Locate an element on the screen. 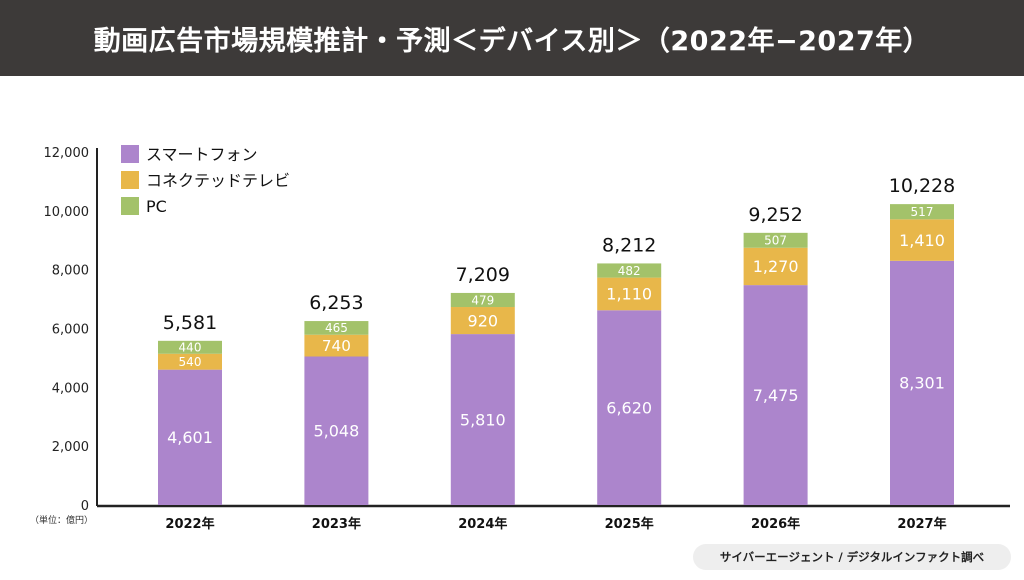 The height and width of the screenshot is (580, 1024). total-label: 9,252 is located at coordinates (775, 215).